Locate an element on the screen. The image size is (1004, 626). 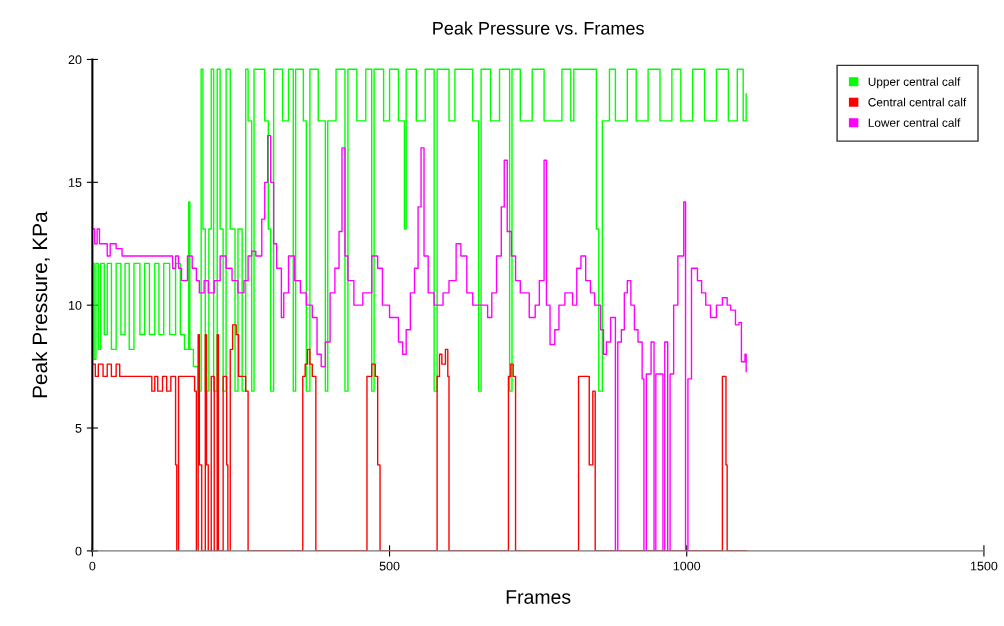
legend-label: Upper central calf is located at coordinates (914, 83).